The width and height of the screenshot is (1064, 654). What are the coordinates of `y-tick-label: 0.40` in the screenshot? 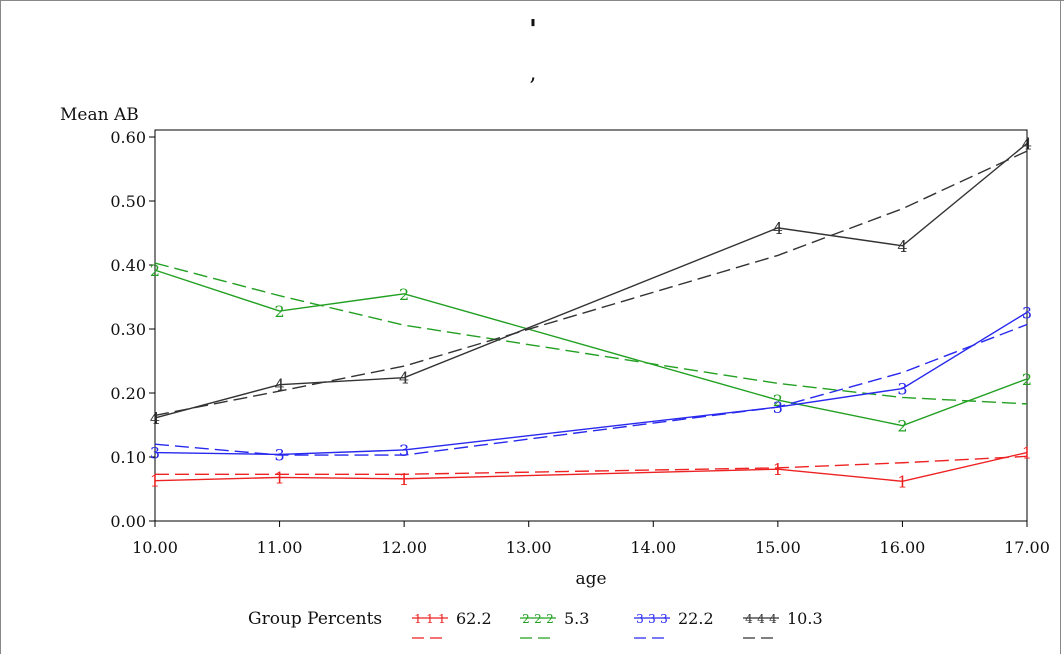 It's located at (128, 265).